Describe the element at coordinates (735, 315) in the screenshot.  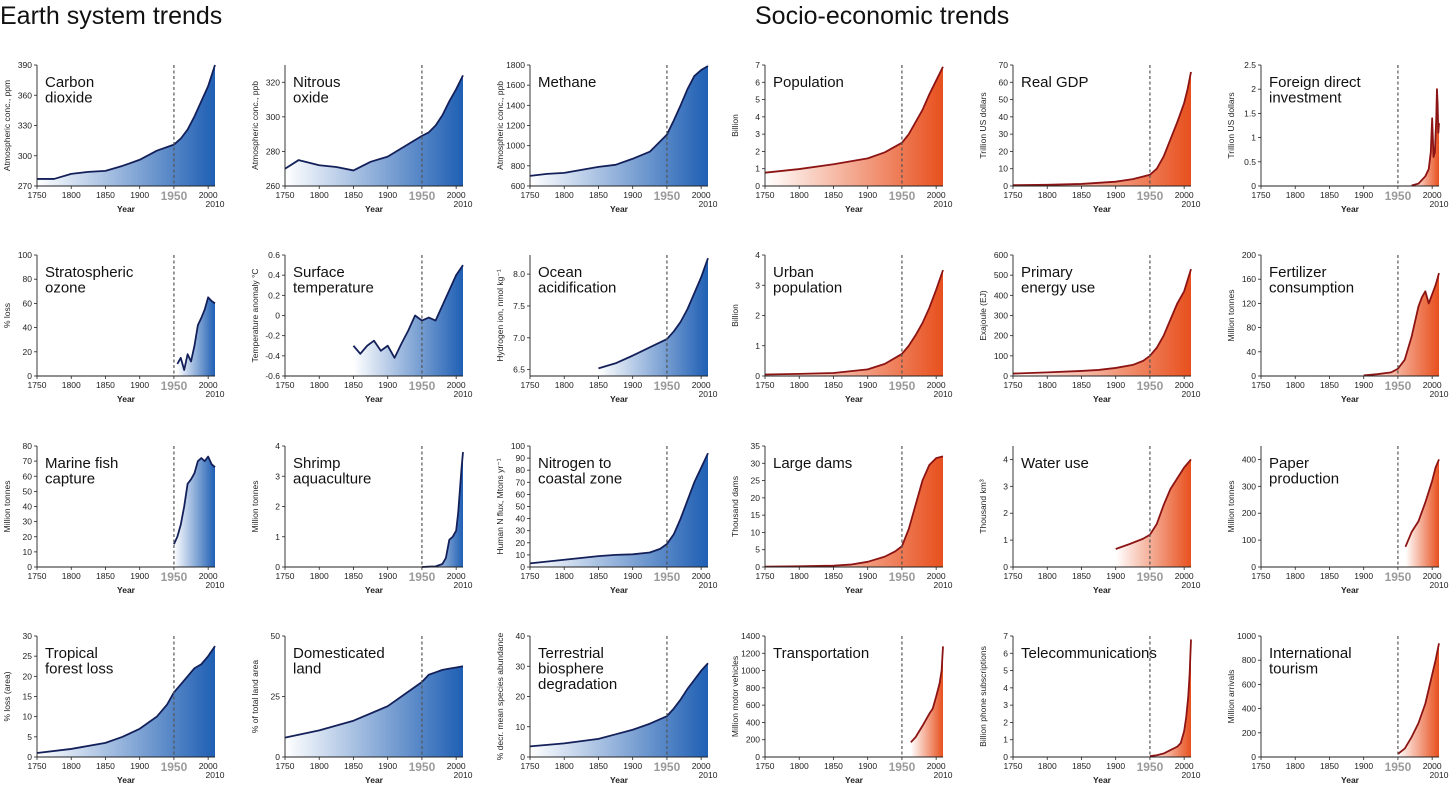
I see `y-axis-title: Billion` at that location.